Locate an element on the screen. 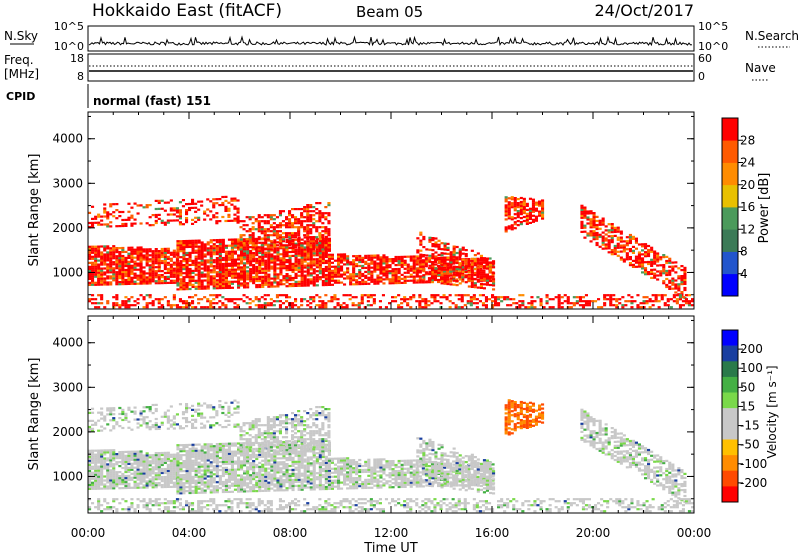 This screenshot has height=554, width=800. noise-right-label: N.Search is located at coordinates (772, 36).